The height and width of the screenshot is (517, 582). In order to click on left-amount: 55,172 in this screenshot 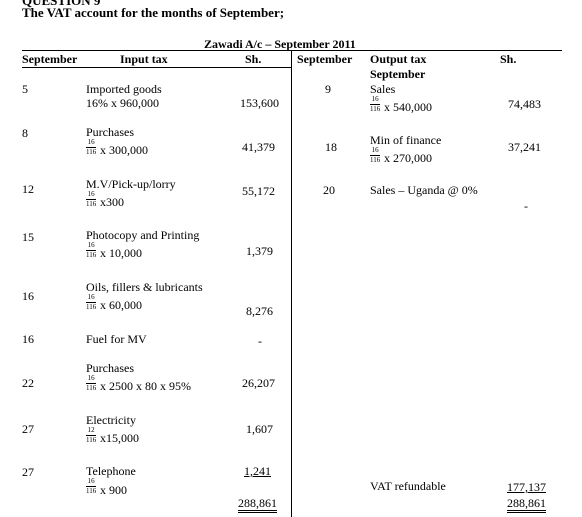, I will do `click(258, 191)`.